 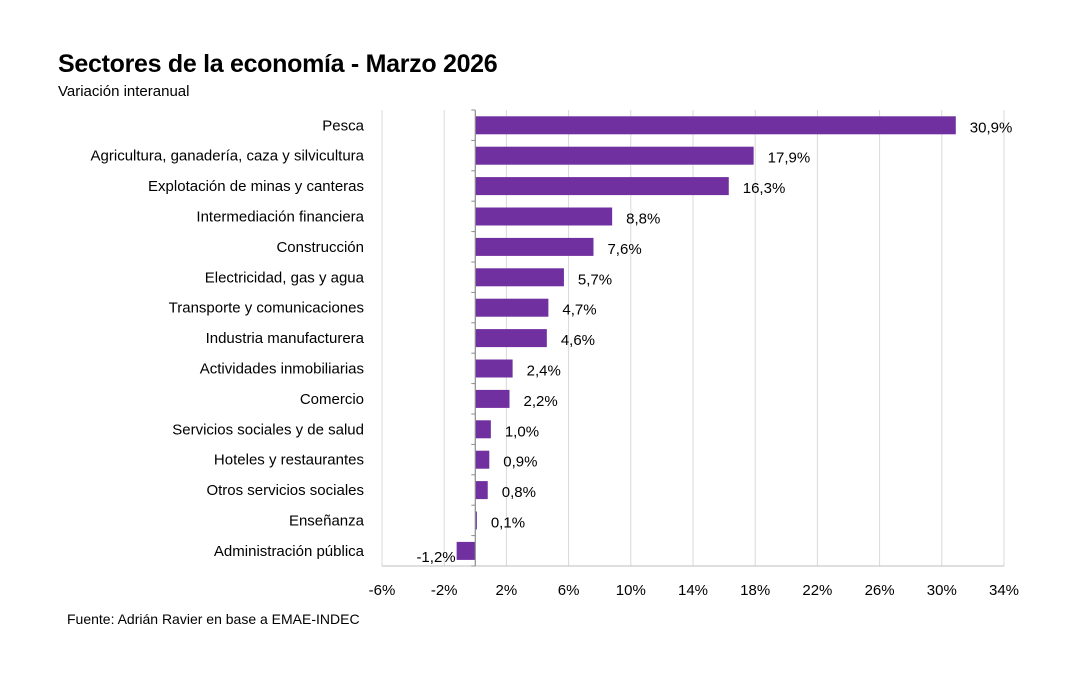 I want to click on category-label: Actividades inmobiliarias, so click(x=282, y=369).